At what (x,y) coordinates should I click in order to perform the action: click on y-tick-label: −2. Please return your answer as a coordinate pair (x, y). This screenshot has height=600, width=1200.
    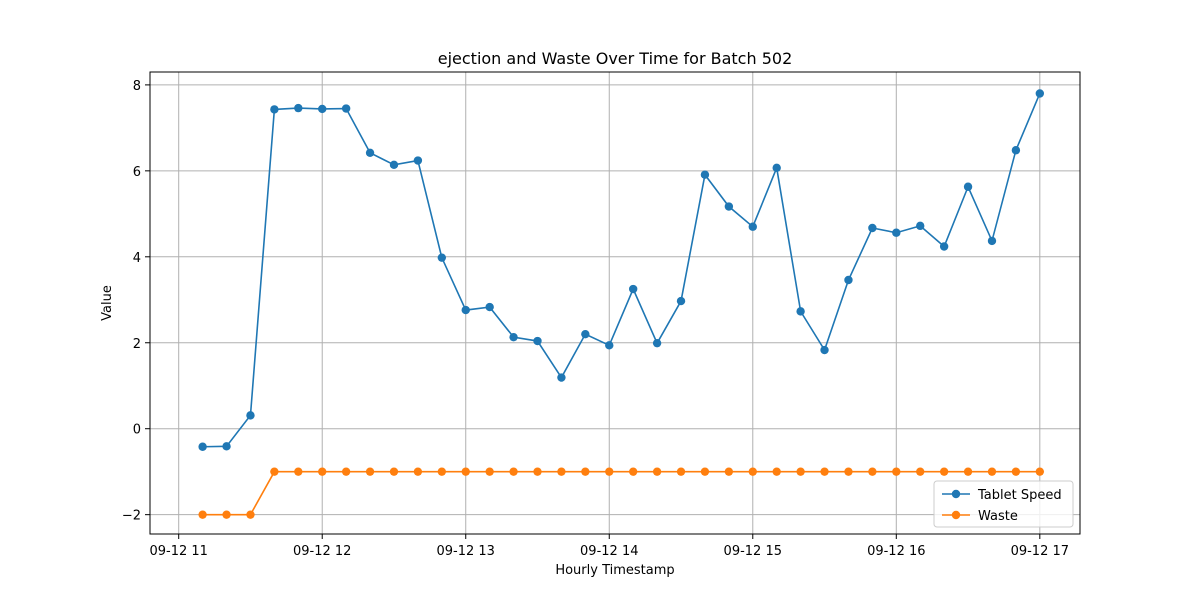
    Looking at the image, I should click on (131, 516).